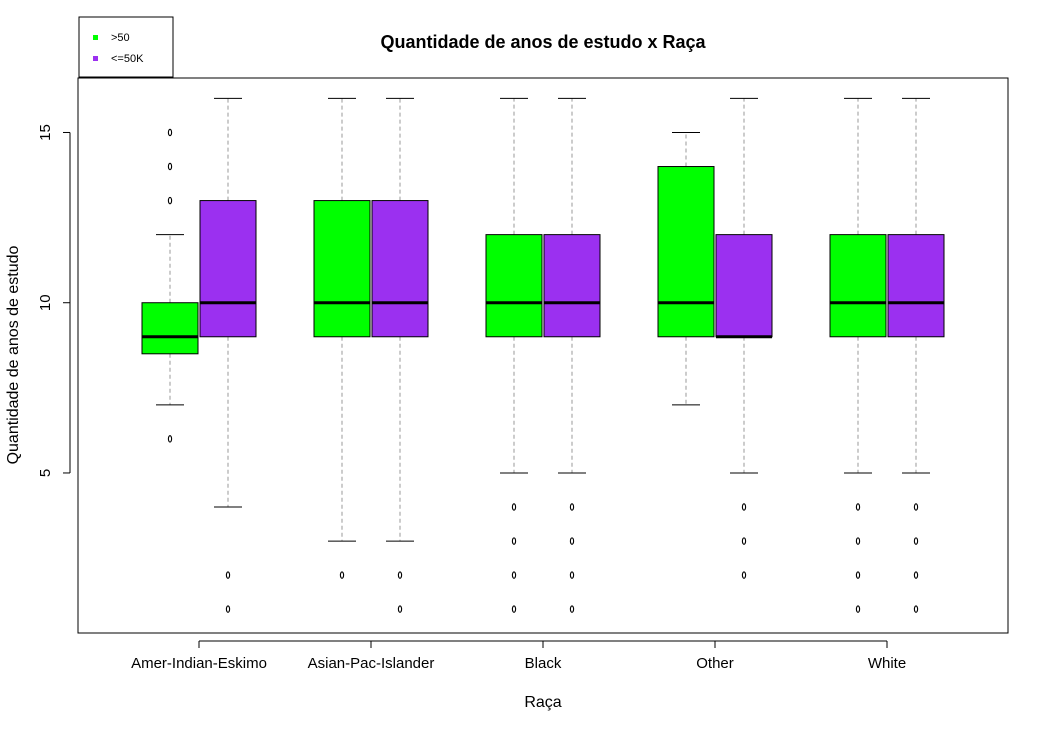 The width and height of the screenshot is (1049, 731). Describe the element at coordinates (120, 38) in the screenshot. I see `legend-label-gt50: >50` at that location.